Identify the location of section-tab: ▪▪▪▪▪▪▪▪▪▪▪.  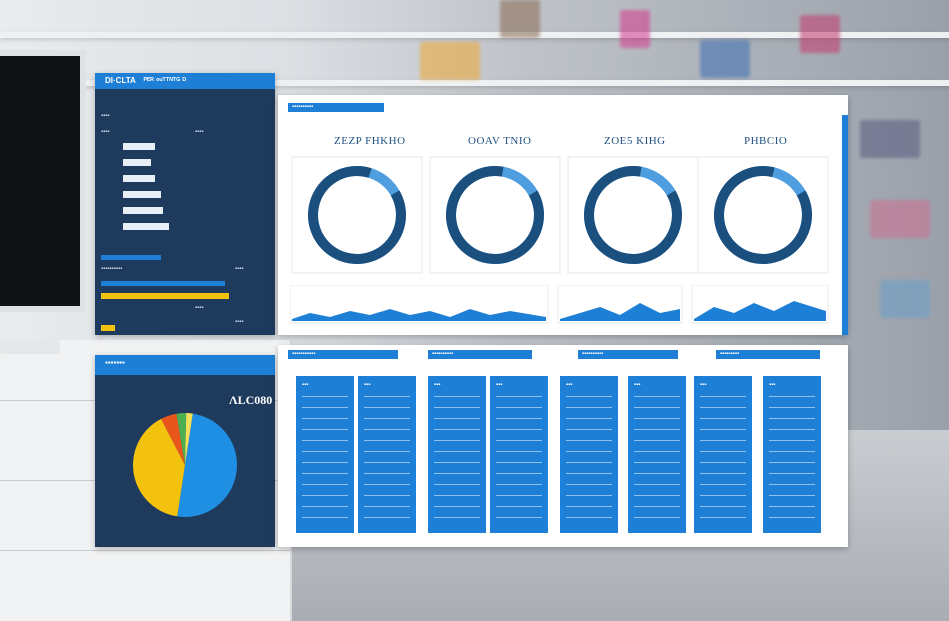
(343, 354).